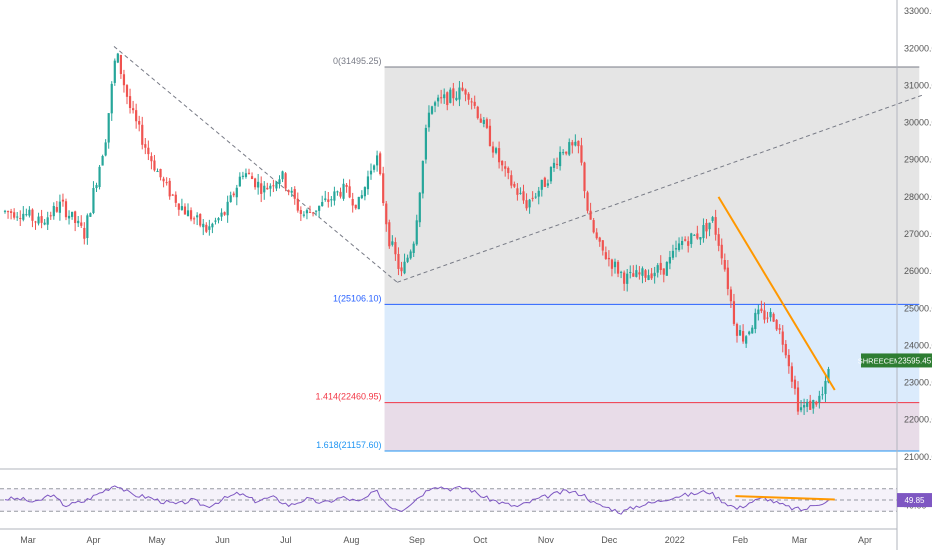 The height and width of the screenshot is (555, 932). What do you see at coordinates (357, 61) in the screenshot?
I see `fib-level-label-0: 0(31495.25)` at bounding box center [357, 61].